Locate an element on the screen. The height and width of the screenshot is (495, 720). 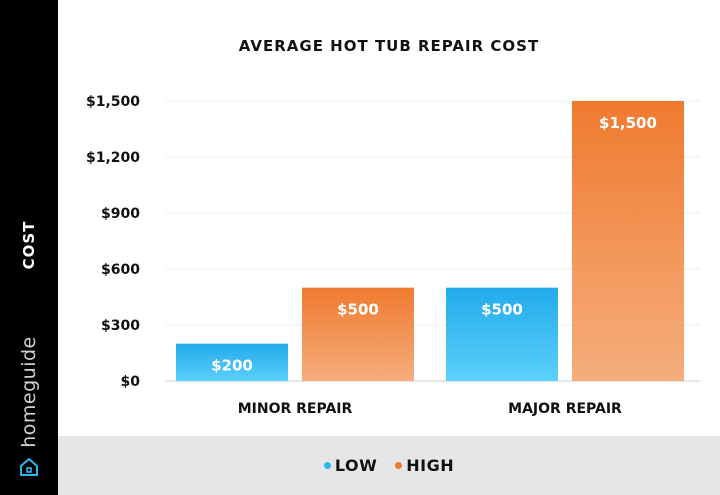
legend-bar: LOW HIGH is located at coordinates (389, 465).